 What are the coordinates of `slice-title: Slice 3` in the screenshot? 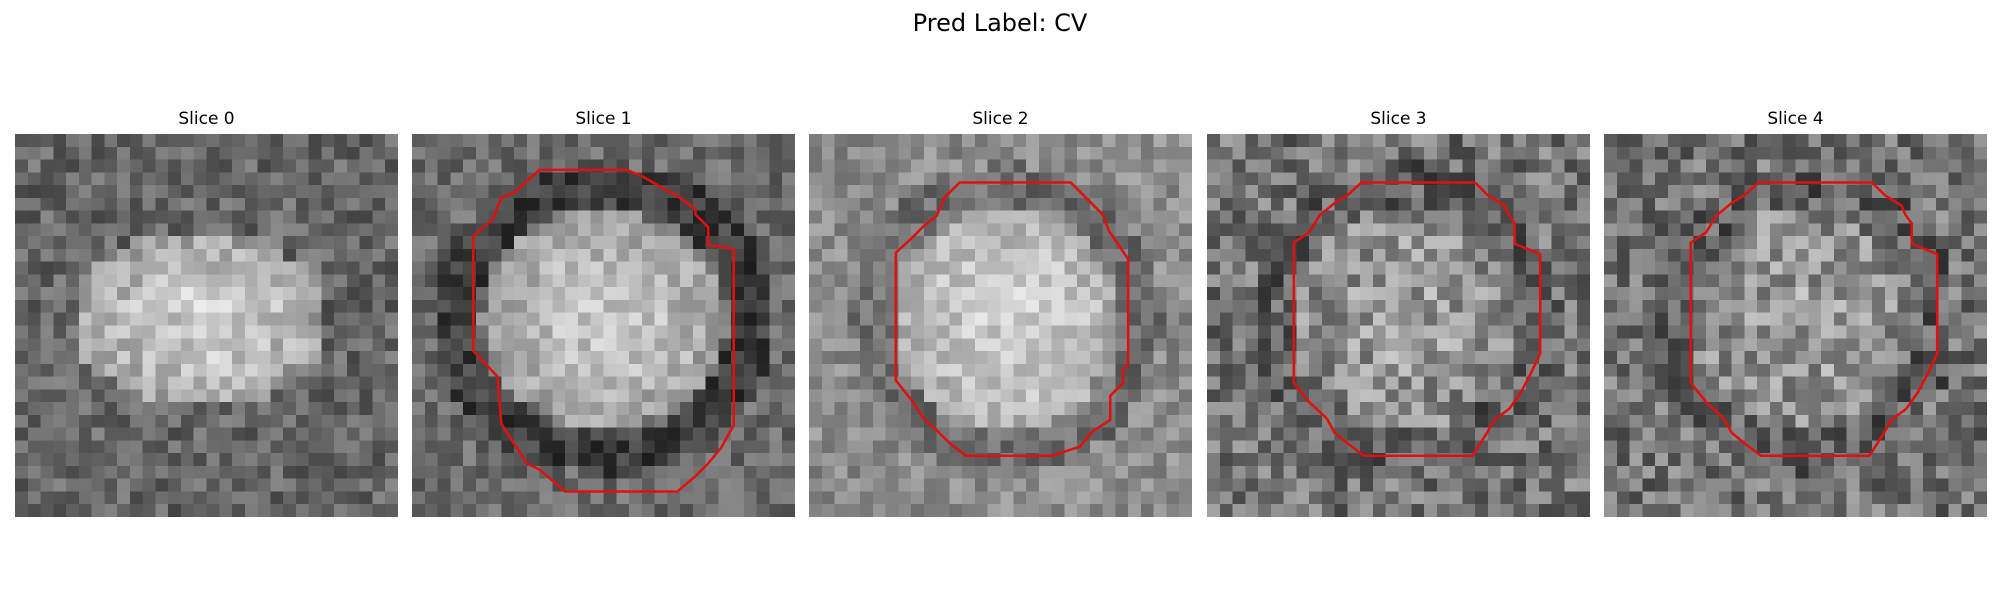 It's located at (1398, 119).